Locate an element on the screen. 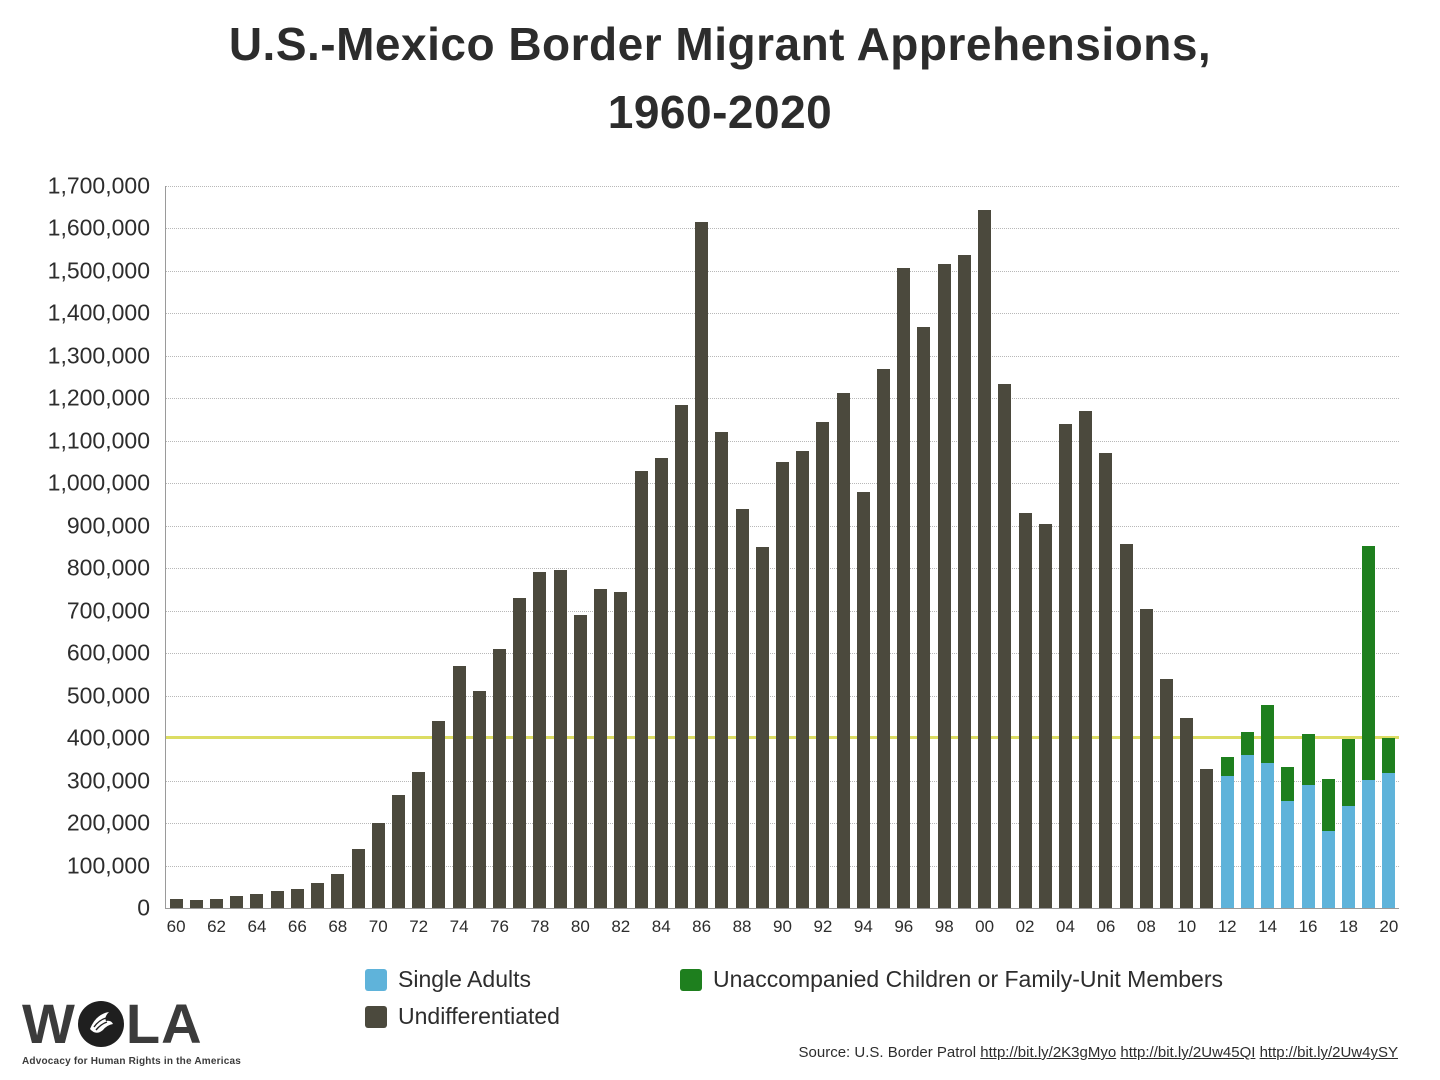 The width and height of the screenshot is (1440, 1080). legend-item-undifferentiated: Undifferentiated is located at coordinates (462, 1016).